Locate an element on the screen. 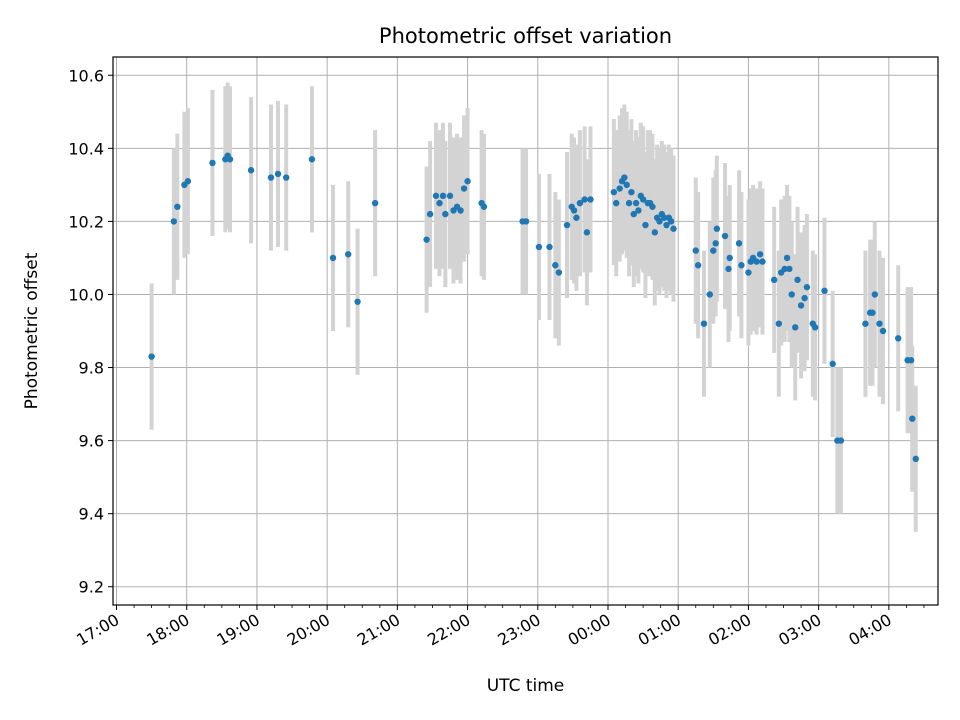  y-tick-label: 10.6 is located at coordinates (86, 75).